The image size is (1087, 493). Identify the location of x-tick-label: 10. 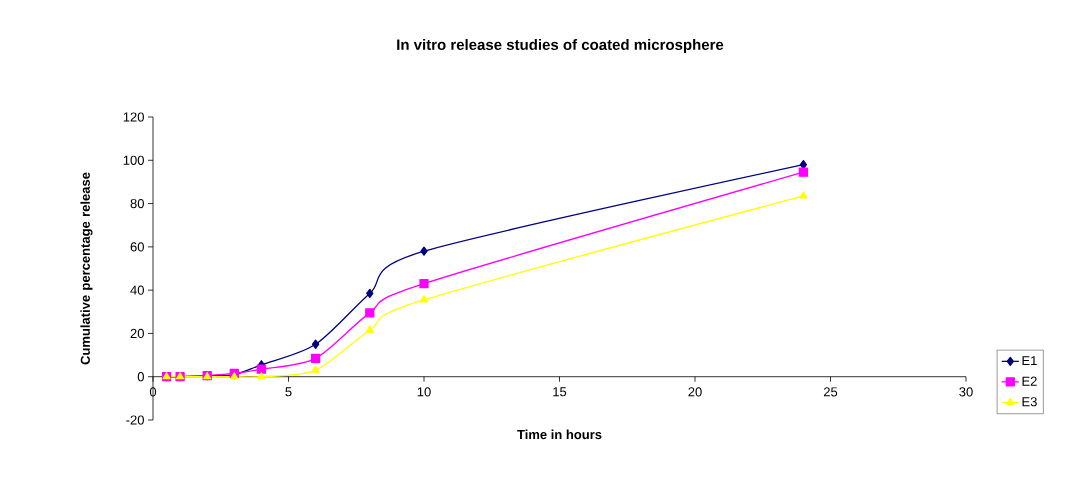
(424, 392).